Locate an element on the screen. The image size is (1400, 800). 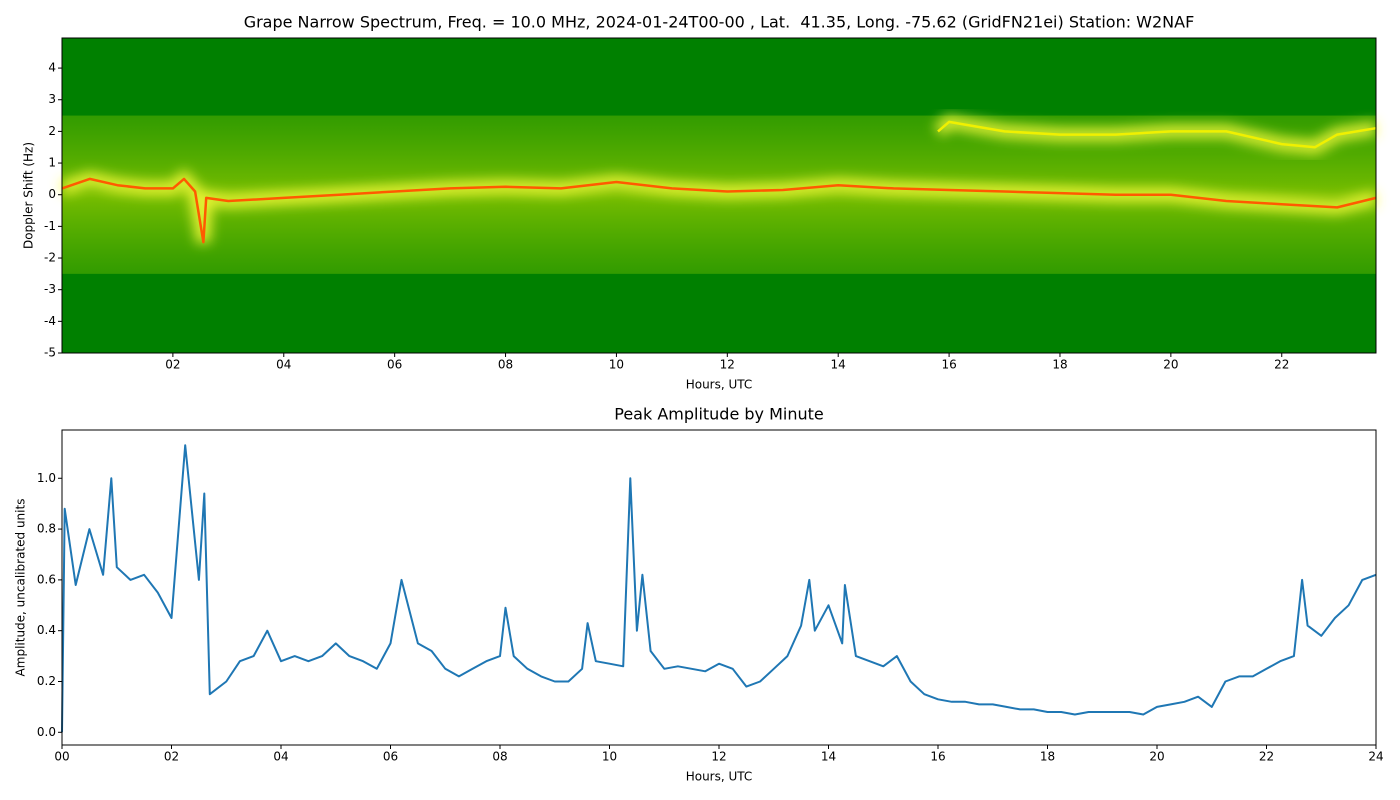
y-tick-label: -4 is located at coordinates (50, 321).